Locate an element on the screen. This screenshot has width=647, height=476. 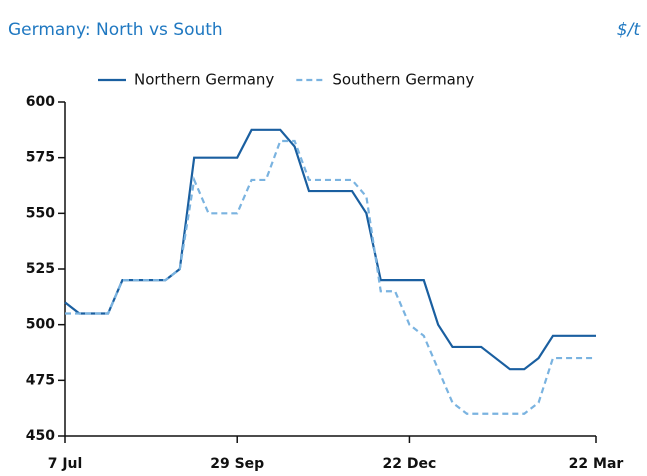
legend-label: Northern Germany is located at coordinates (204, 80).